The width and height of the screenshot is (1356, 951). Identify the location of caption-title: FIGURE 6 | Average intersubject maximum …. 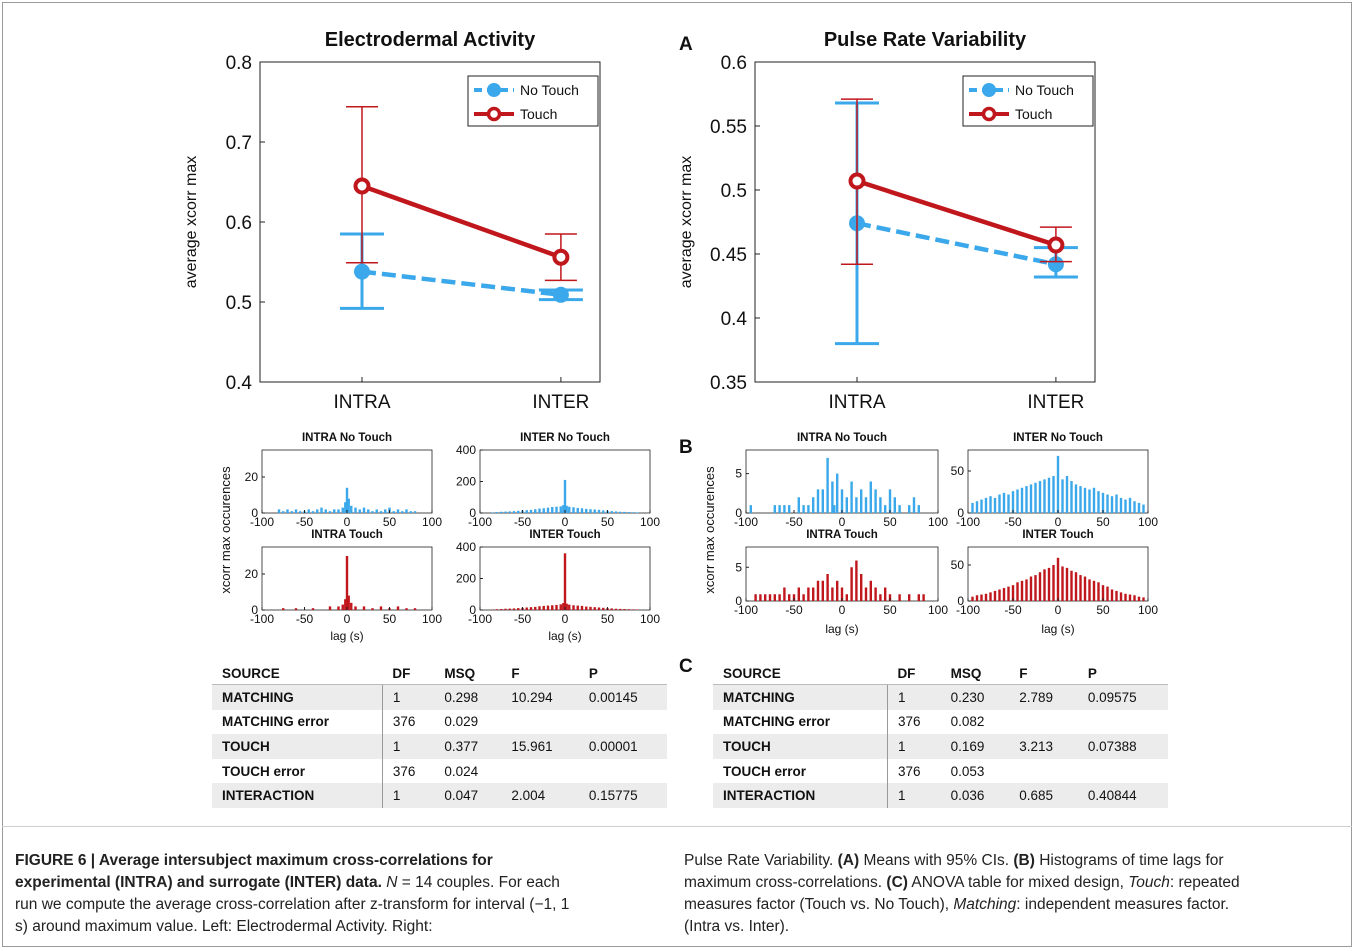
(254, 871).